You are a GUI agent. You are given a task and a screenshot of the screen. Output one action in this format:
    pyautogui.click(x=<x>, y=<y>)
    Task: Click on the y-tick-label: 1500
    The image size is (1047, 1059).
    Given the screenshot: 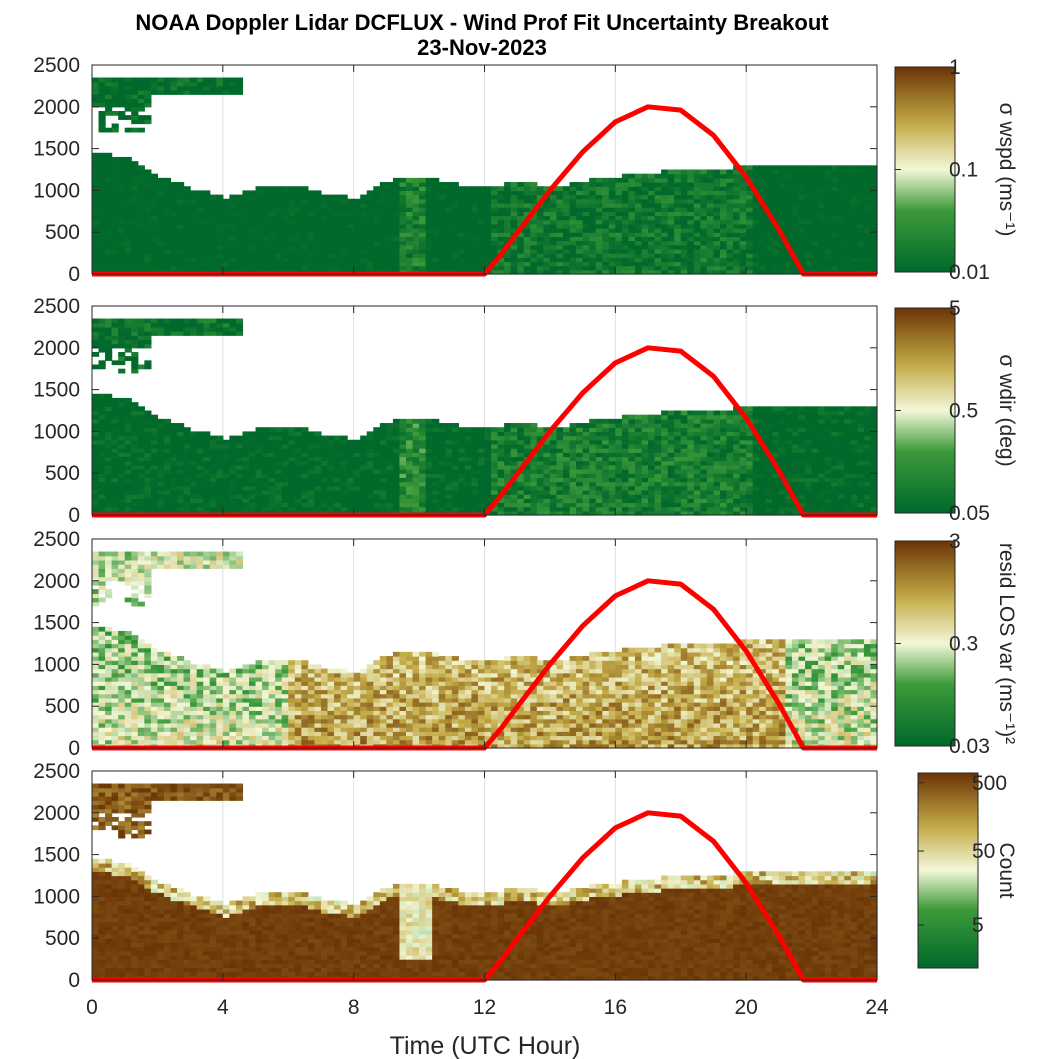 What is the action you would take?
    pyautogui.click(x=56, y=149)
    